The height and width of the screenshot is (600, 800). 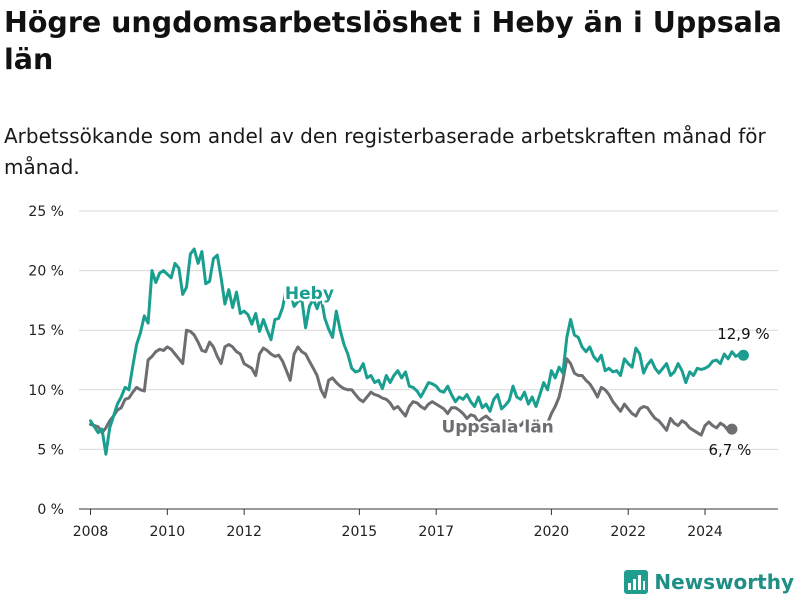 What do you see at coordinates (743, 334) in the screenshot?
I see `end-value-label-heby: 12,9 %` at bounding box center [743, 334].